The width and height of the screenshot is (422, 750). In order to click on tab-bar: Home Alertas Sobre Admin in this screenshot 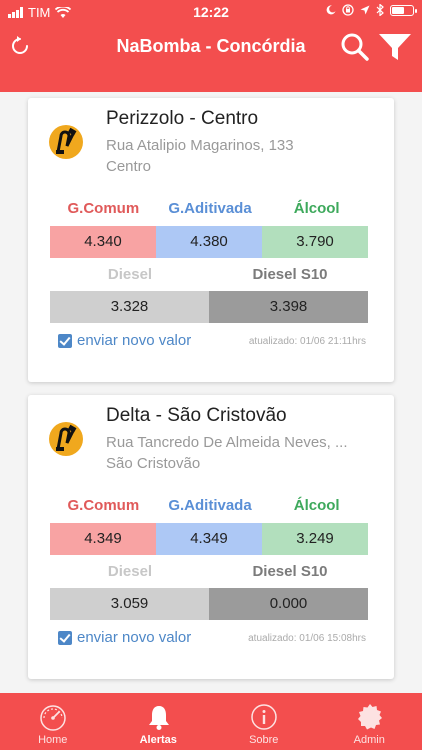, I will do `click(211, 721)`.